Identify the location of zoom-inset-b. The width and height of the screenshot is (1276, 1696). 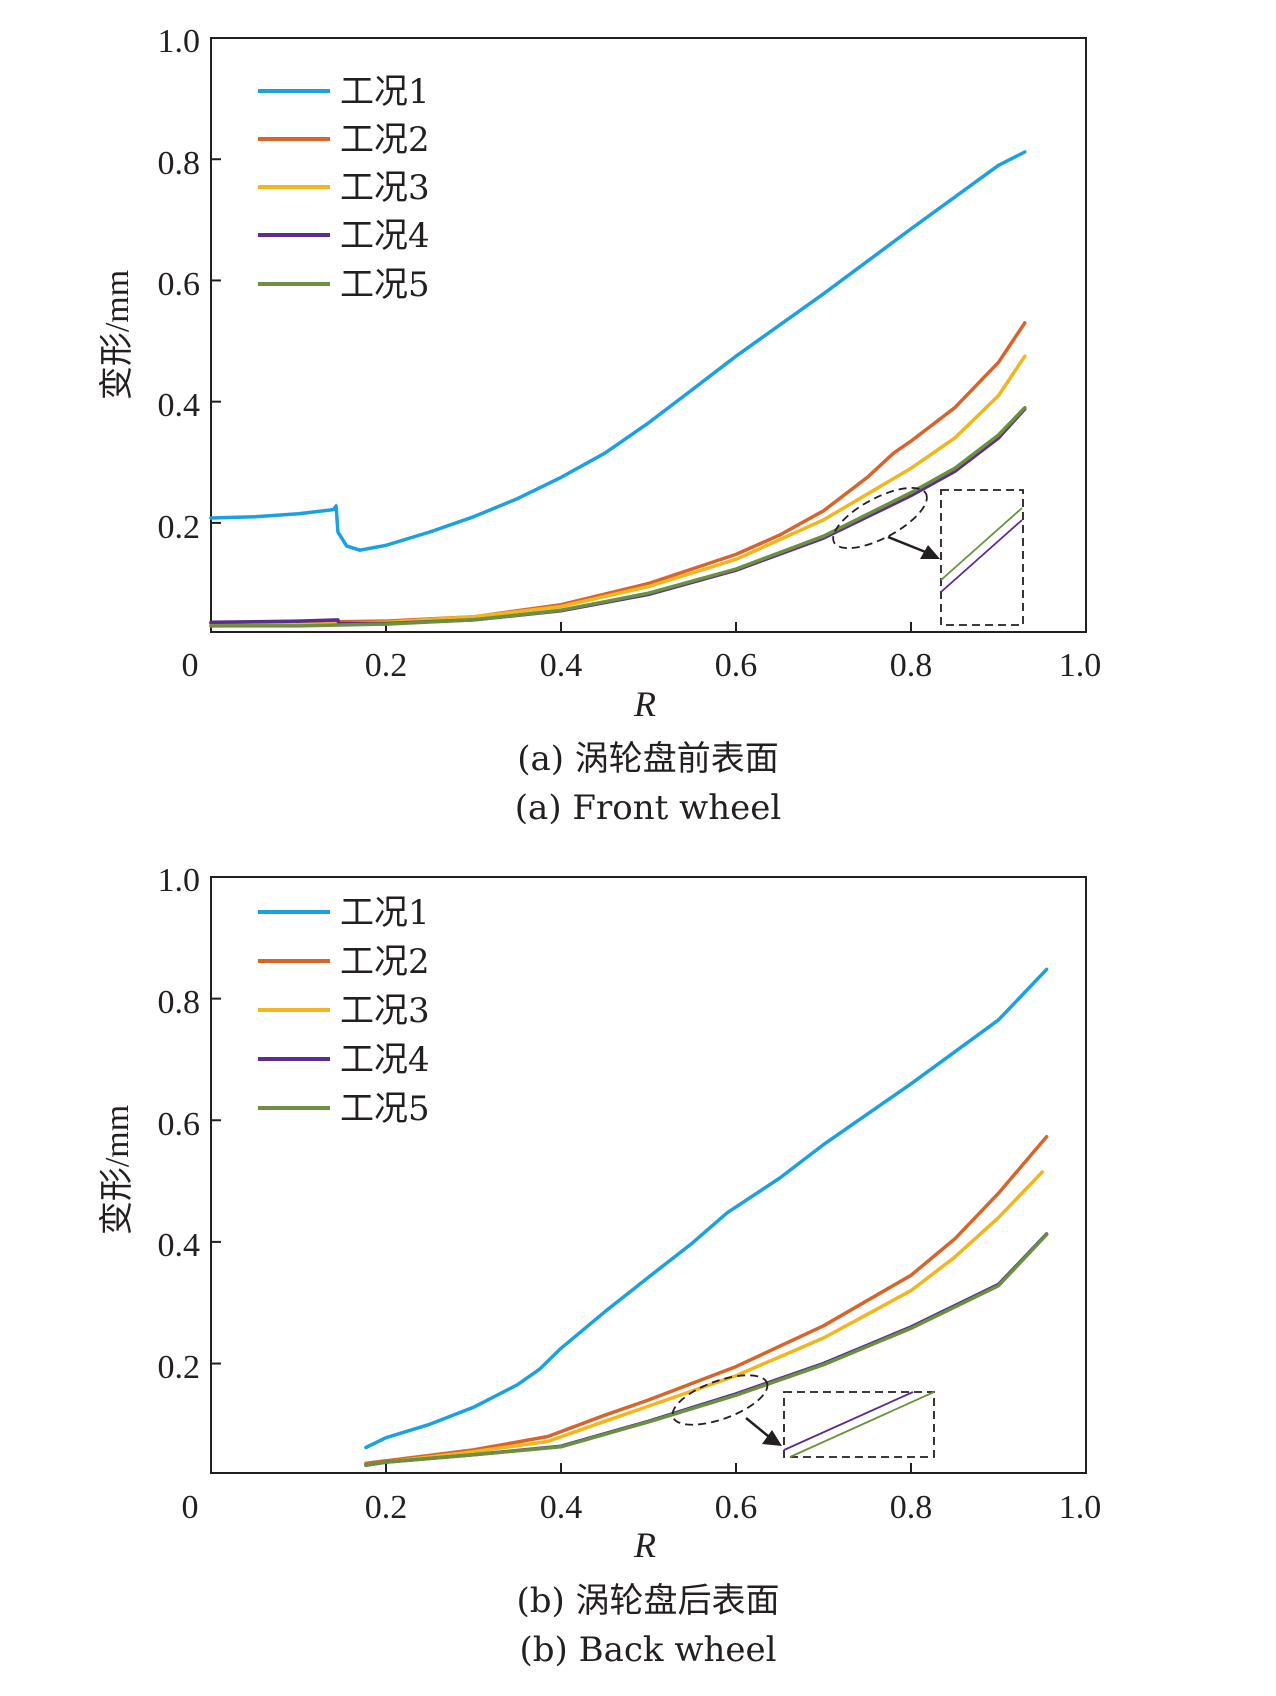
(803, 1416).